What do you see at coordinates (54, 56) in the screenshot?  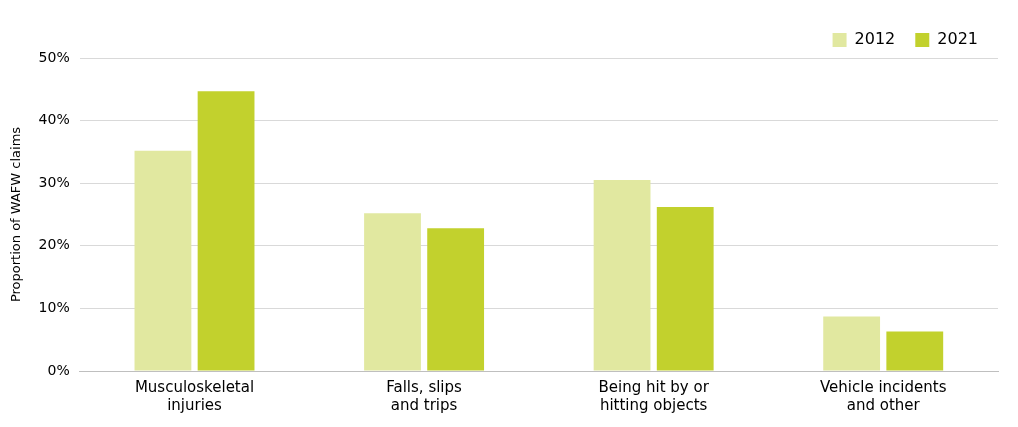 I see `y-tick-label: 50%` at bounding box center [54, 56].